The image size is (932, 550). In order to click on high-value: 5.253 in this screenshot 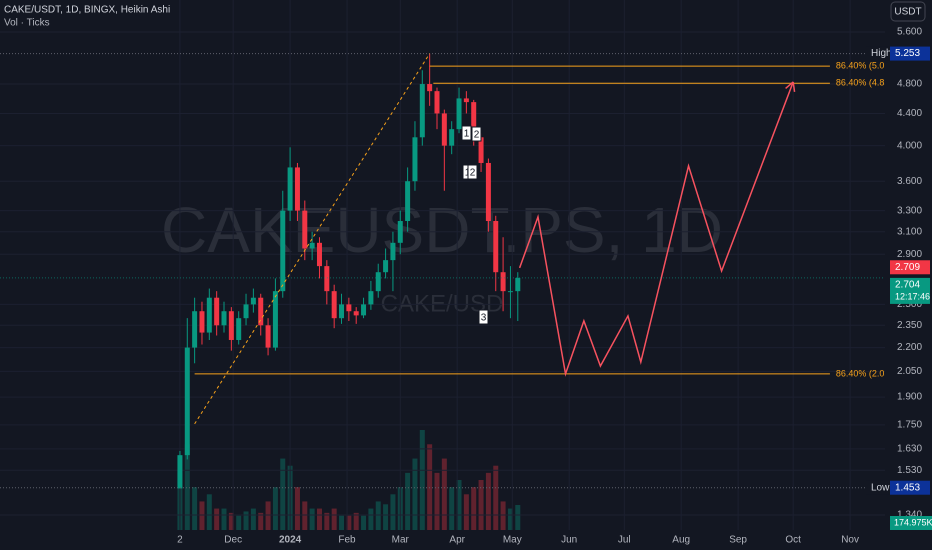, I will do `click(907, 53)`.